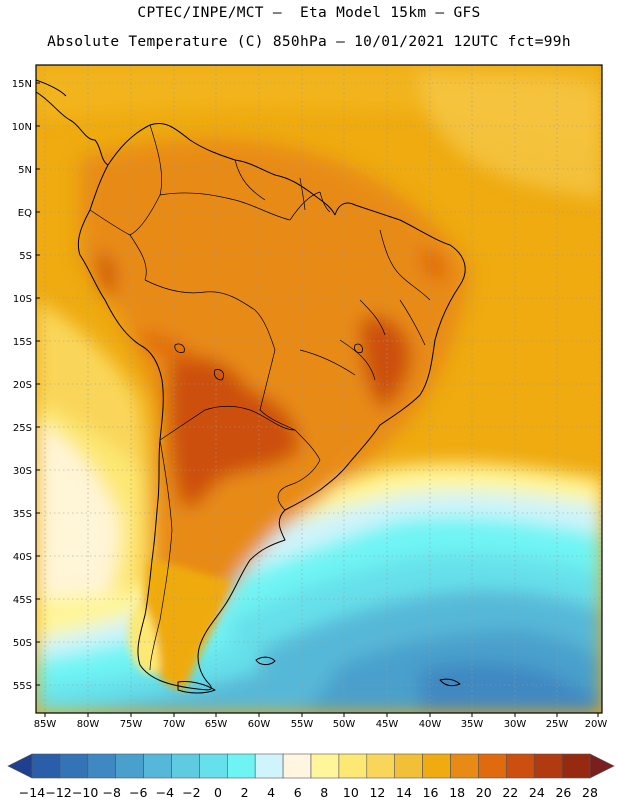 The height and width of the screenshot is (800, 618). What do you see at coordinates (472, 724) in the screenshot?
I see `lon-label: 35W` at bounding box center [472, 724].